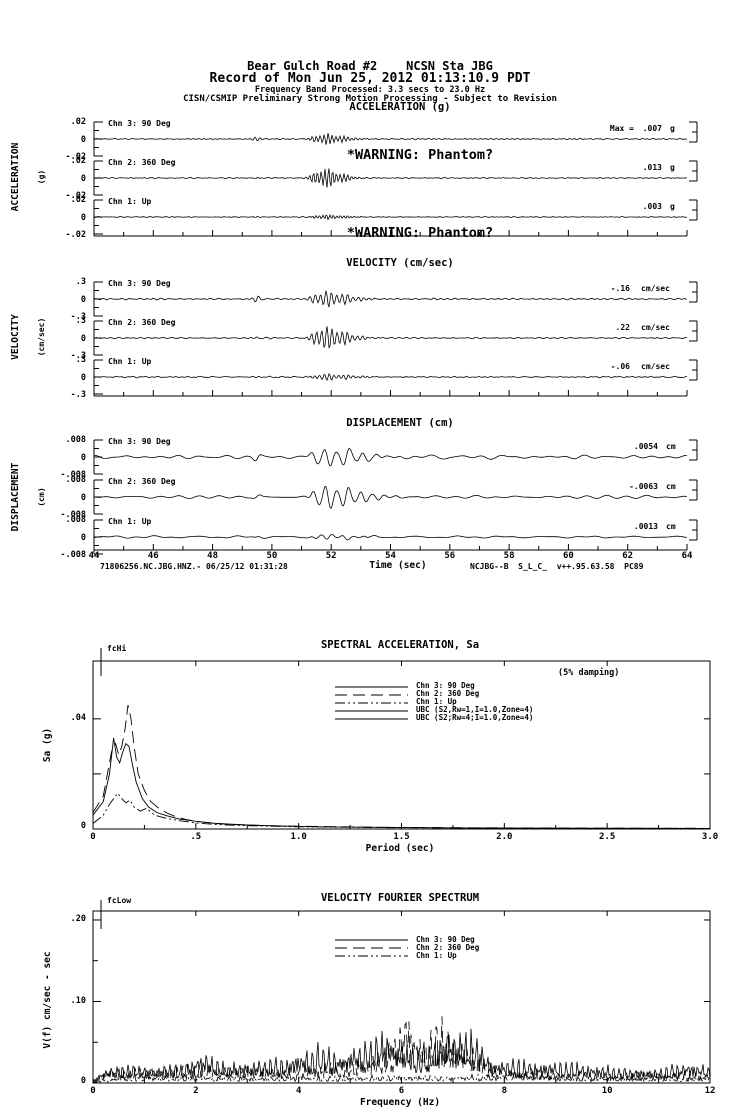 Image resolution: width=739 pixels, height=1115 pixels. What do you see at coordinates (400, 423) in the screenshot?
I see `displacement-title: DISPLACEMENT (cm)` at bounding box center [400, 423].